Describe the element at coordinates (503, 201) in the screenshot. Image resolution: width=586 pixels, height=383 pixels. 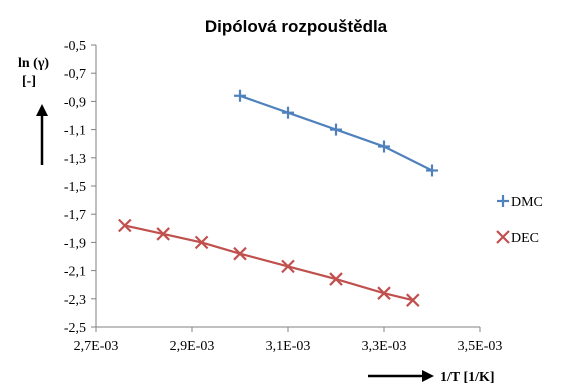
I see `legend-marker-dmc` at that location.